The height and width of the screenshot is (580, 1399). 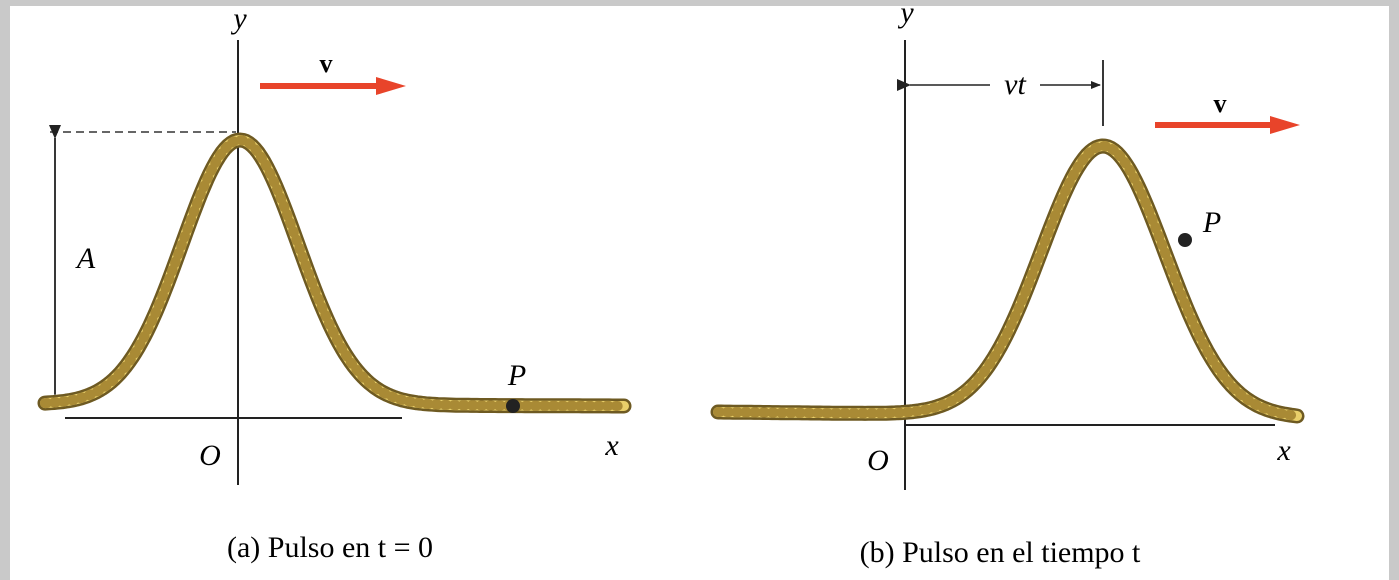 What do you see at coordinates (1015, 84) in the screenshot?
I see `distance-label: vt` at bounding box center [1015, 84].